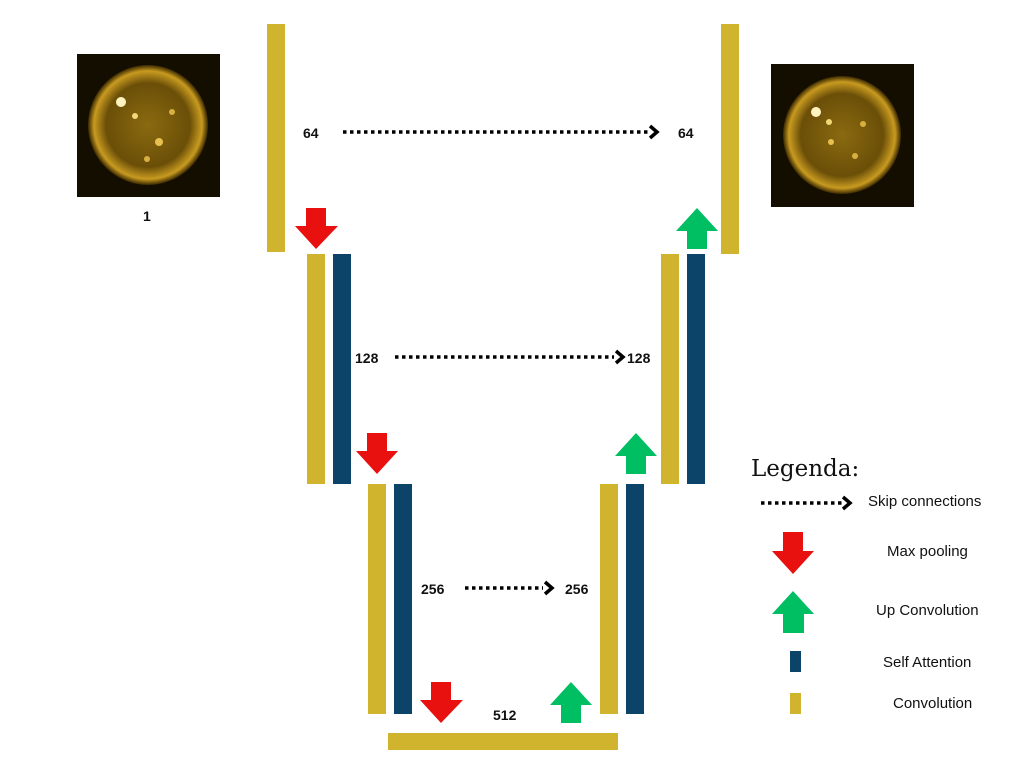 This screenshot has height=768, width=1024. I want to click on output-sun-image, so click(842, 135).